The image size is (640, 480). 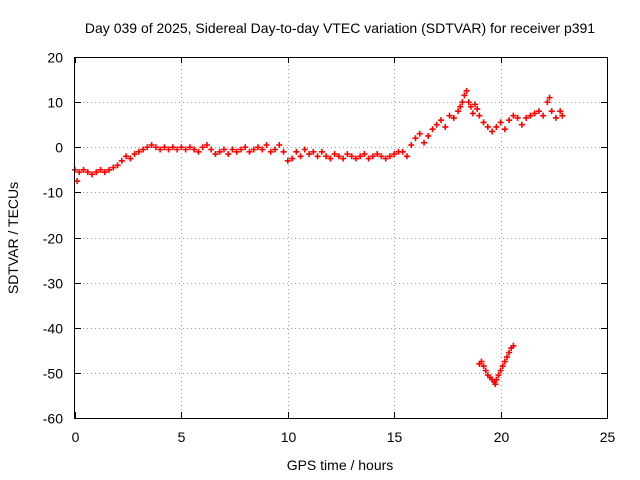 I want to click on y-tick-label: -50, so click(x=53, y=374).